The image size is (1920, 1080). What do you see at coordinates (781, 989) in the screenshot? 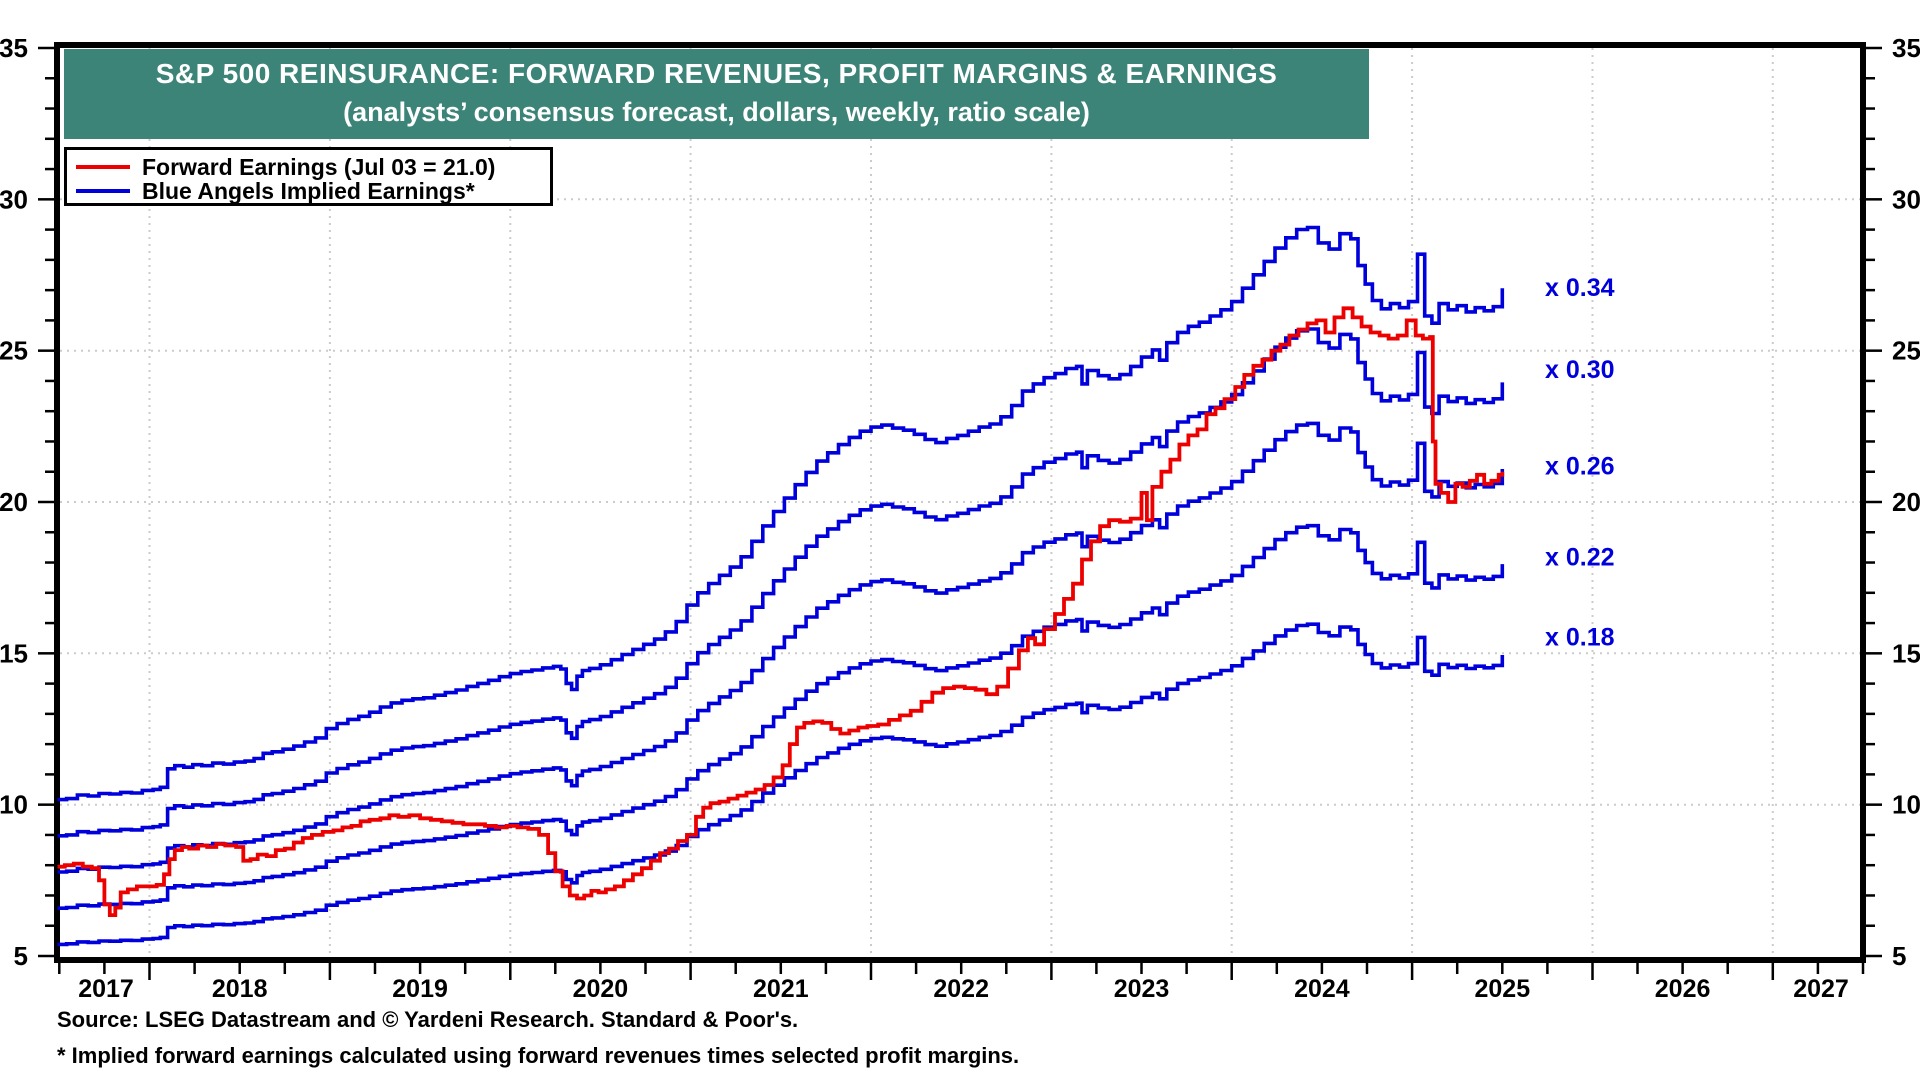
I see `x-axis-year-label: 2021` at bounding box center [781, 989].